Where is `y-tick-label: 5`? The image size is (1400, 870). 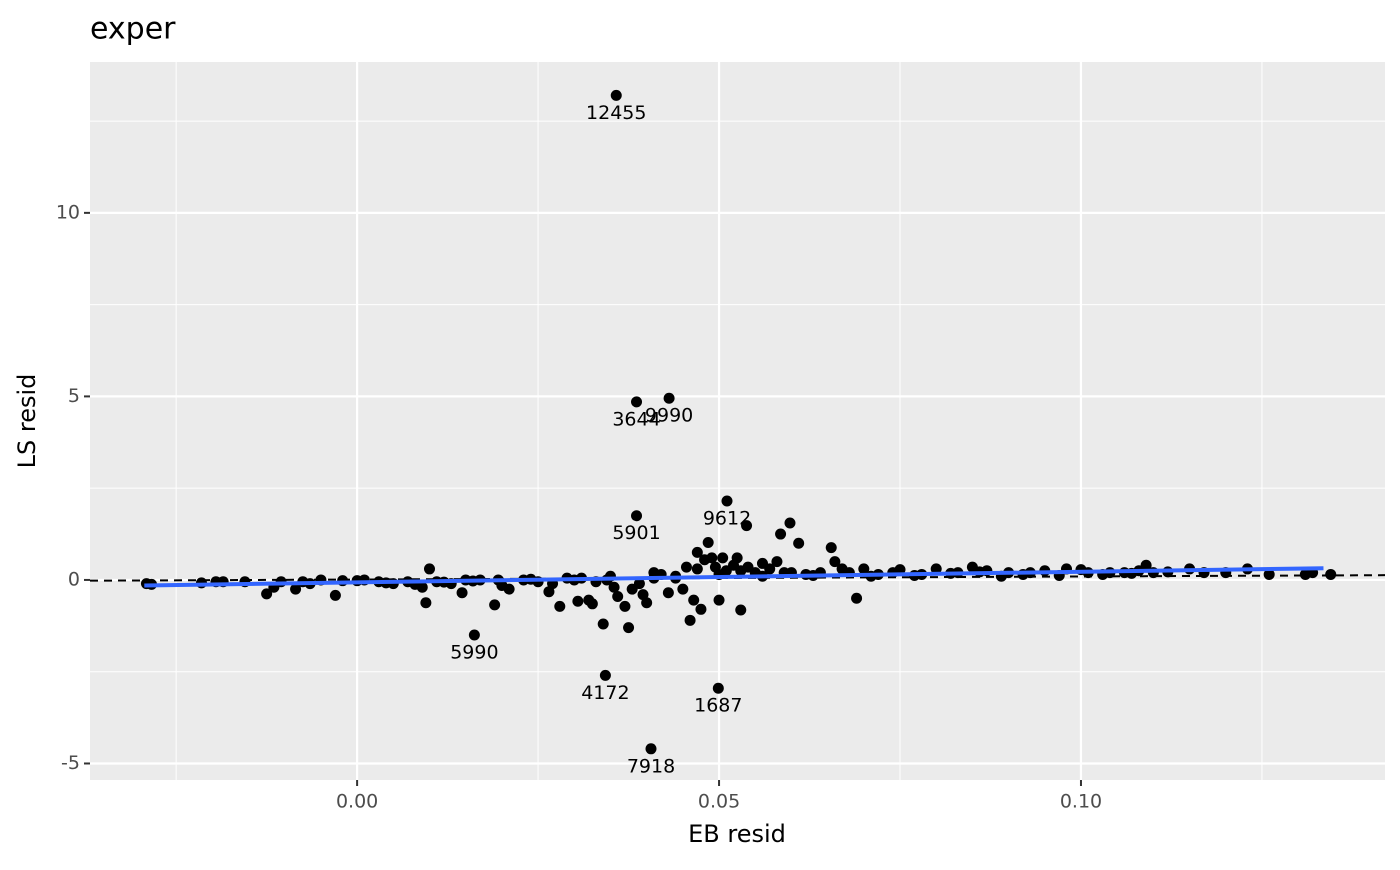
y-tick-label: 5 is located at coordinates (74, 396).